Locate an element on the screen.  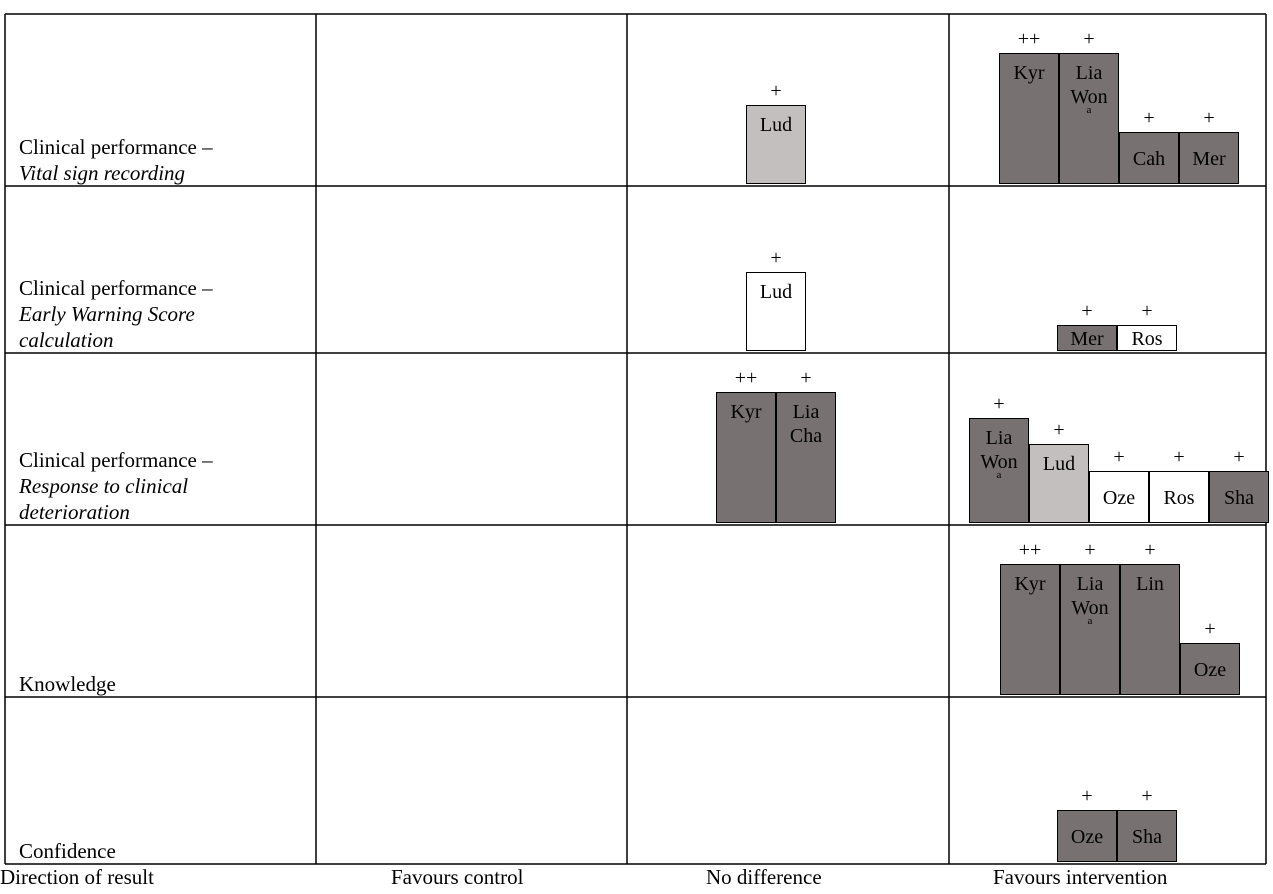
row-label-line: Early Warning Score is located at coordinates (107, 314).